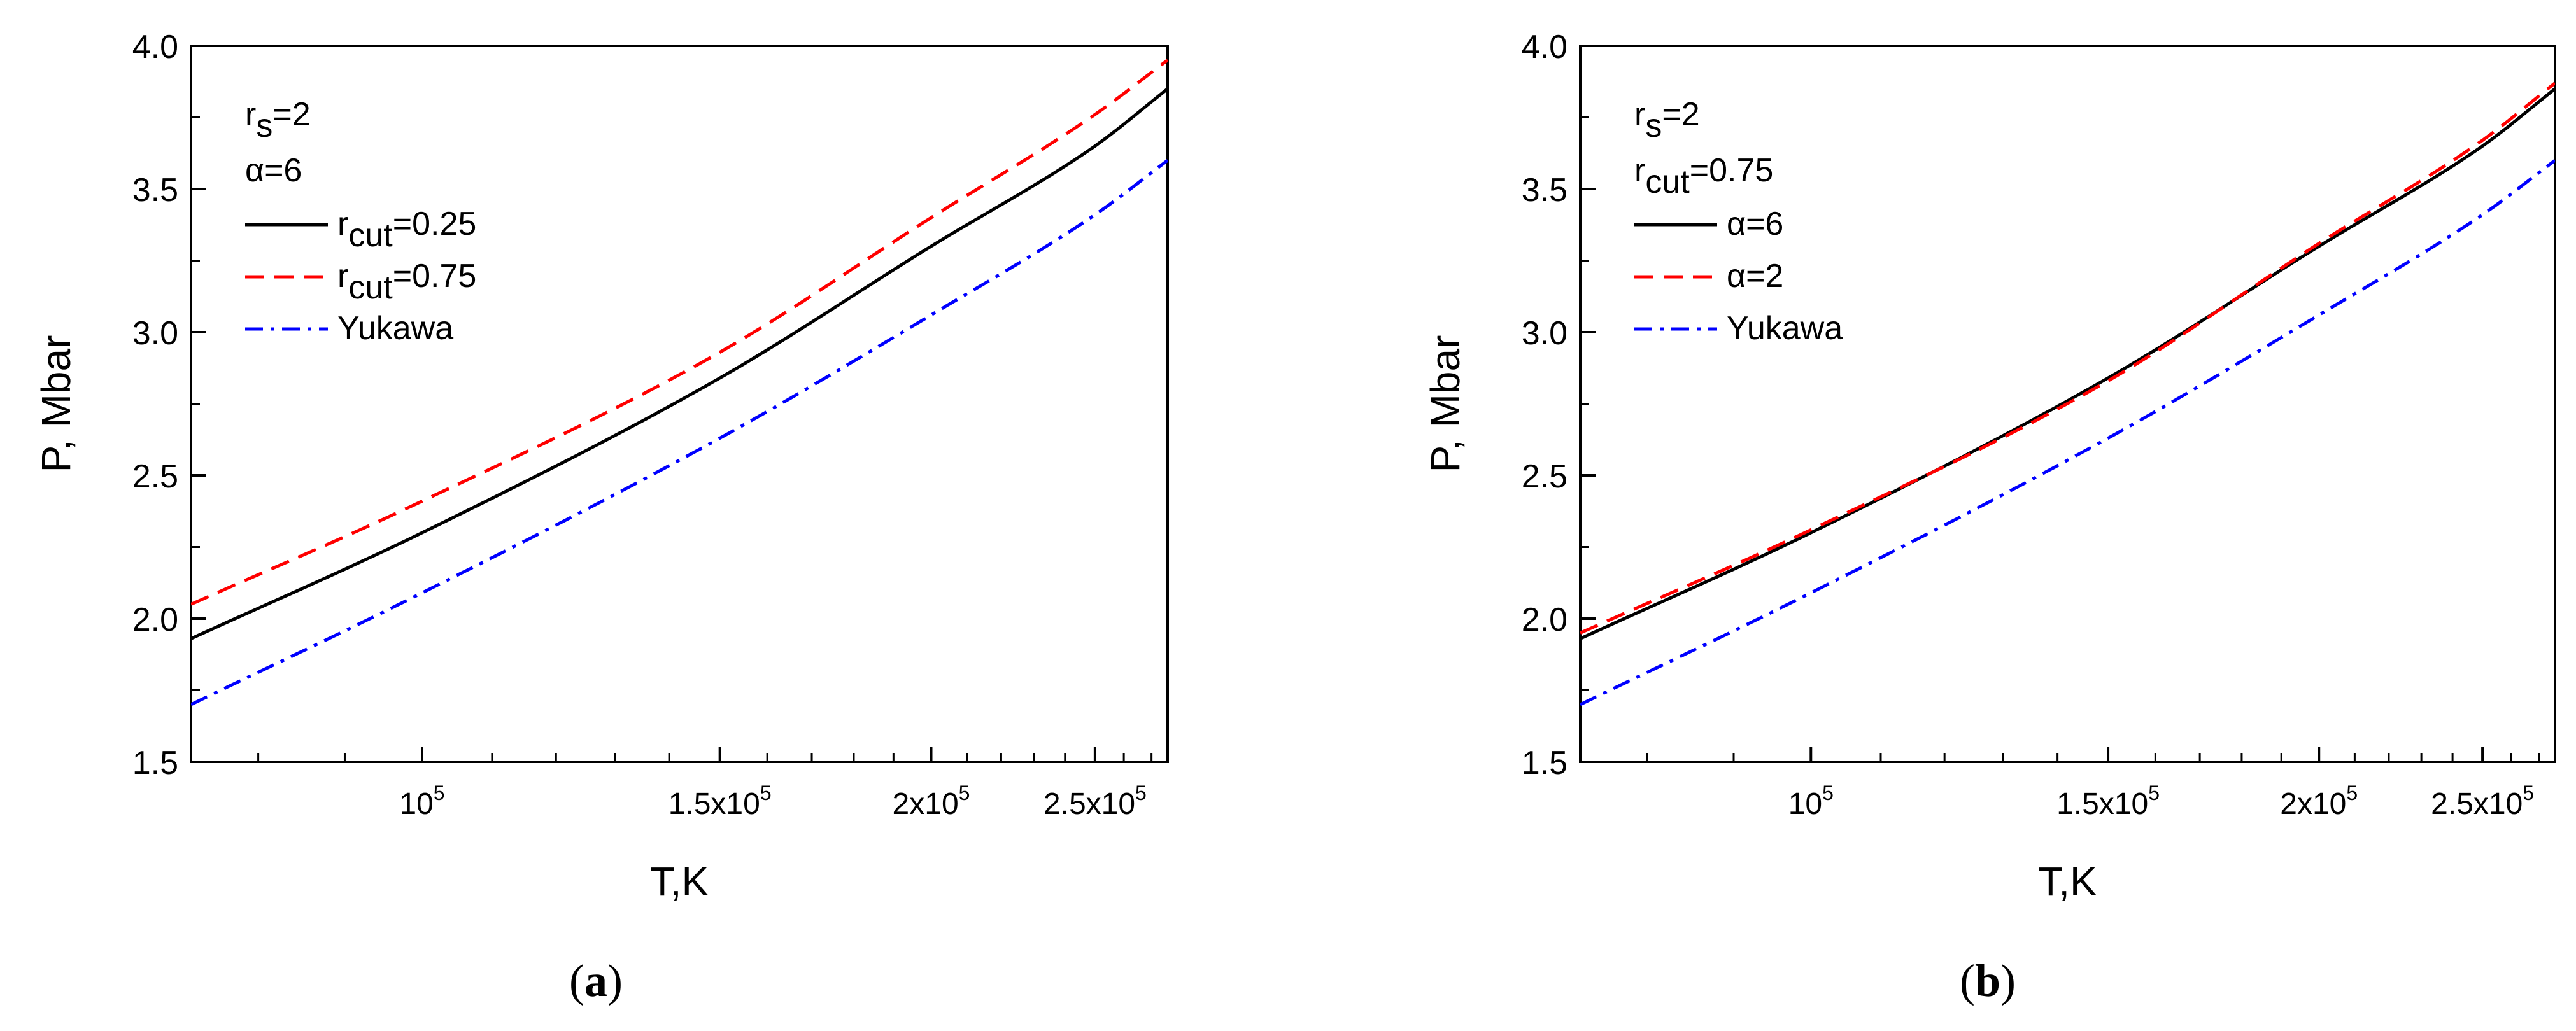  Describe the element at coordinates (406, 230) in the screenshot. I see `legend-label-0: rcut=0.25` at that location.